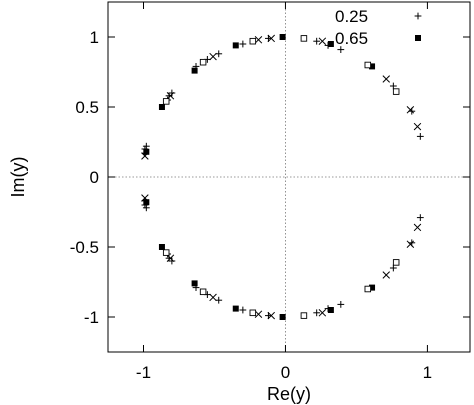  What do you see at coordinates (94, 37) in the screenshot?
I see `y-tick-label: 1` at bounding box center [94, 37].